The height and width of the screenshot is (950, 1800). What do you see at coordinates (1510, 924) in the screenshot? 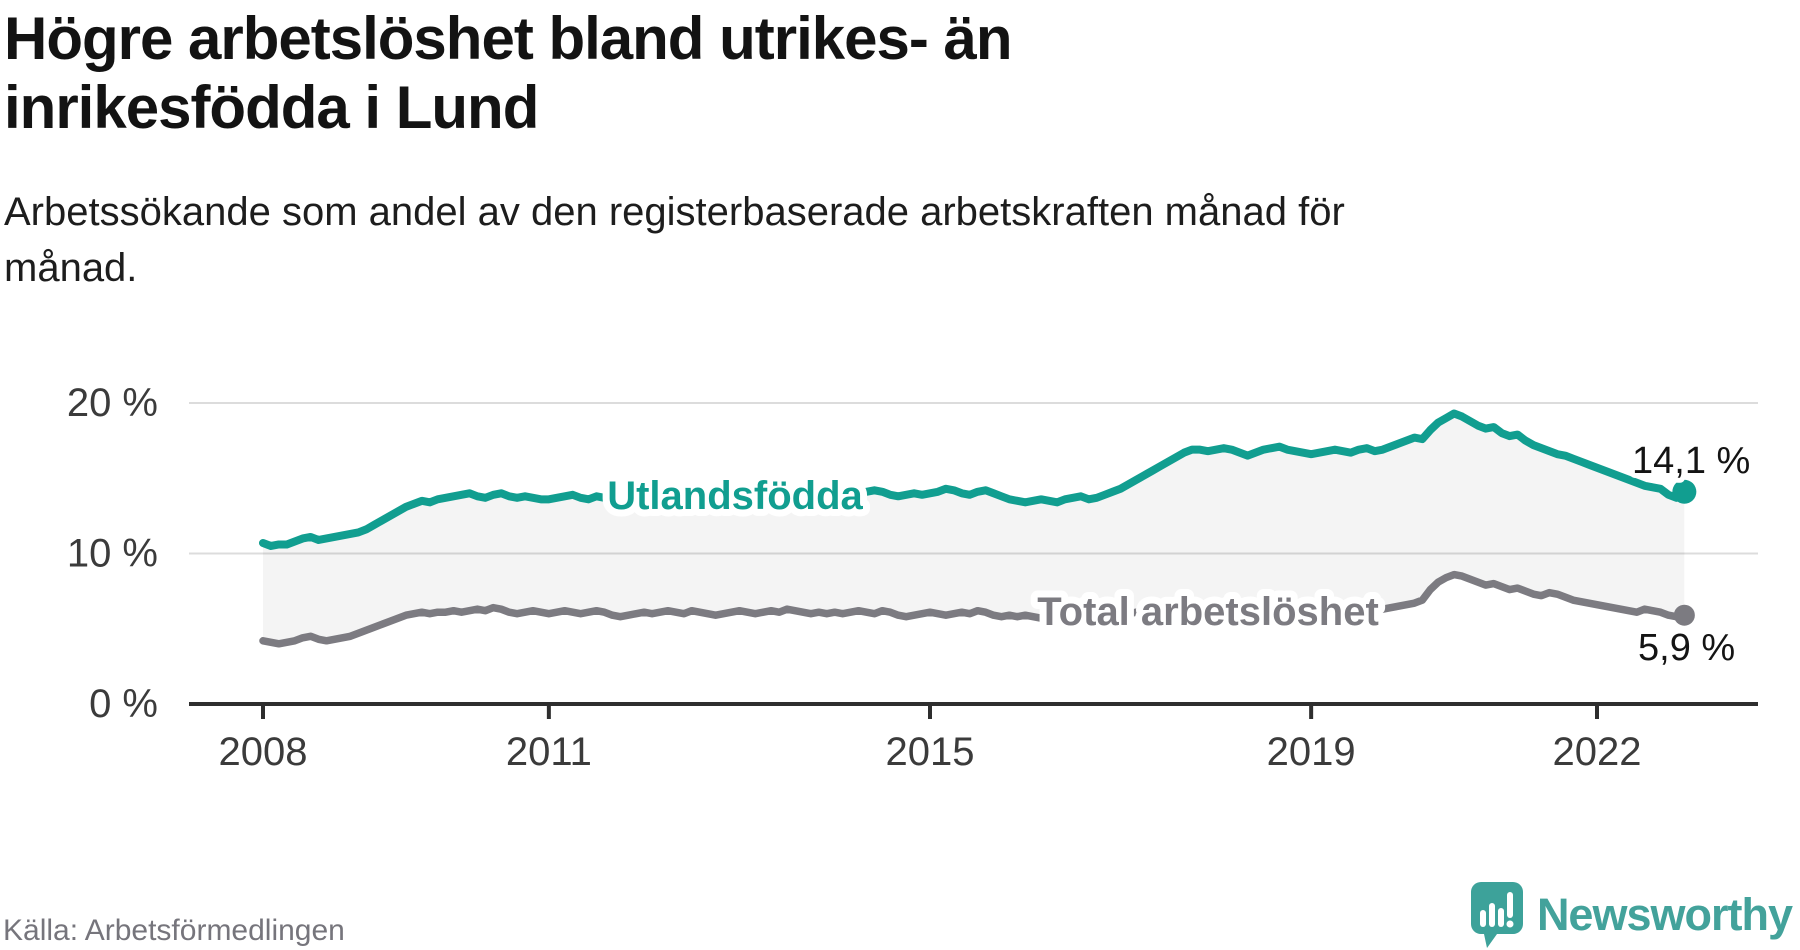
I see `logo-exclamation-dot` at bounding box center [1510, 924].